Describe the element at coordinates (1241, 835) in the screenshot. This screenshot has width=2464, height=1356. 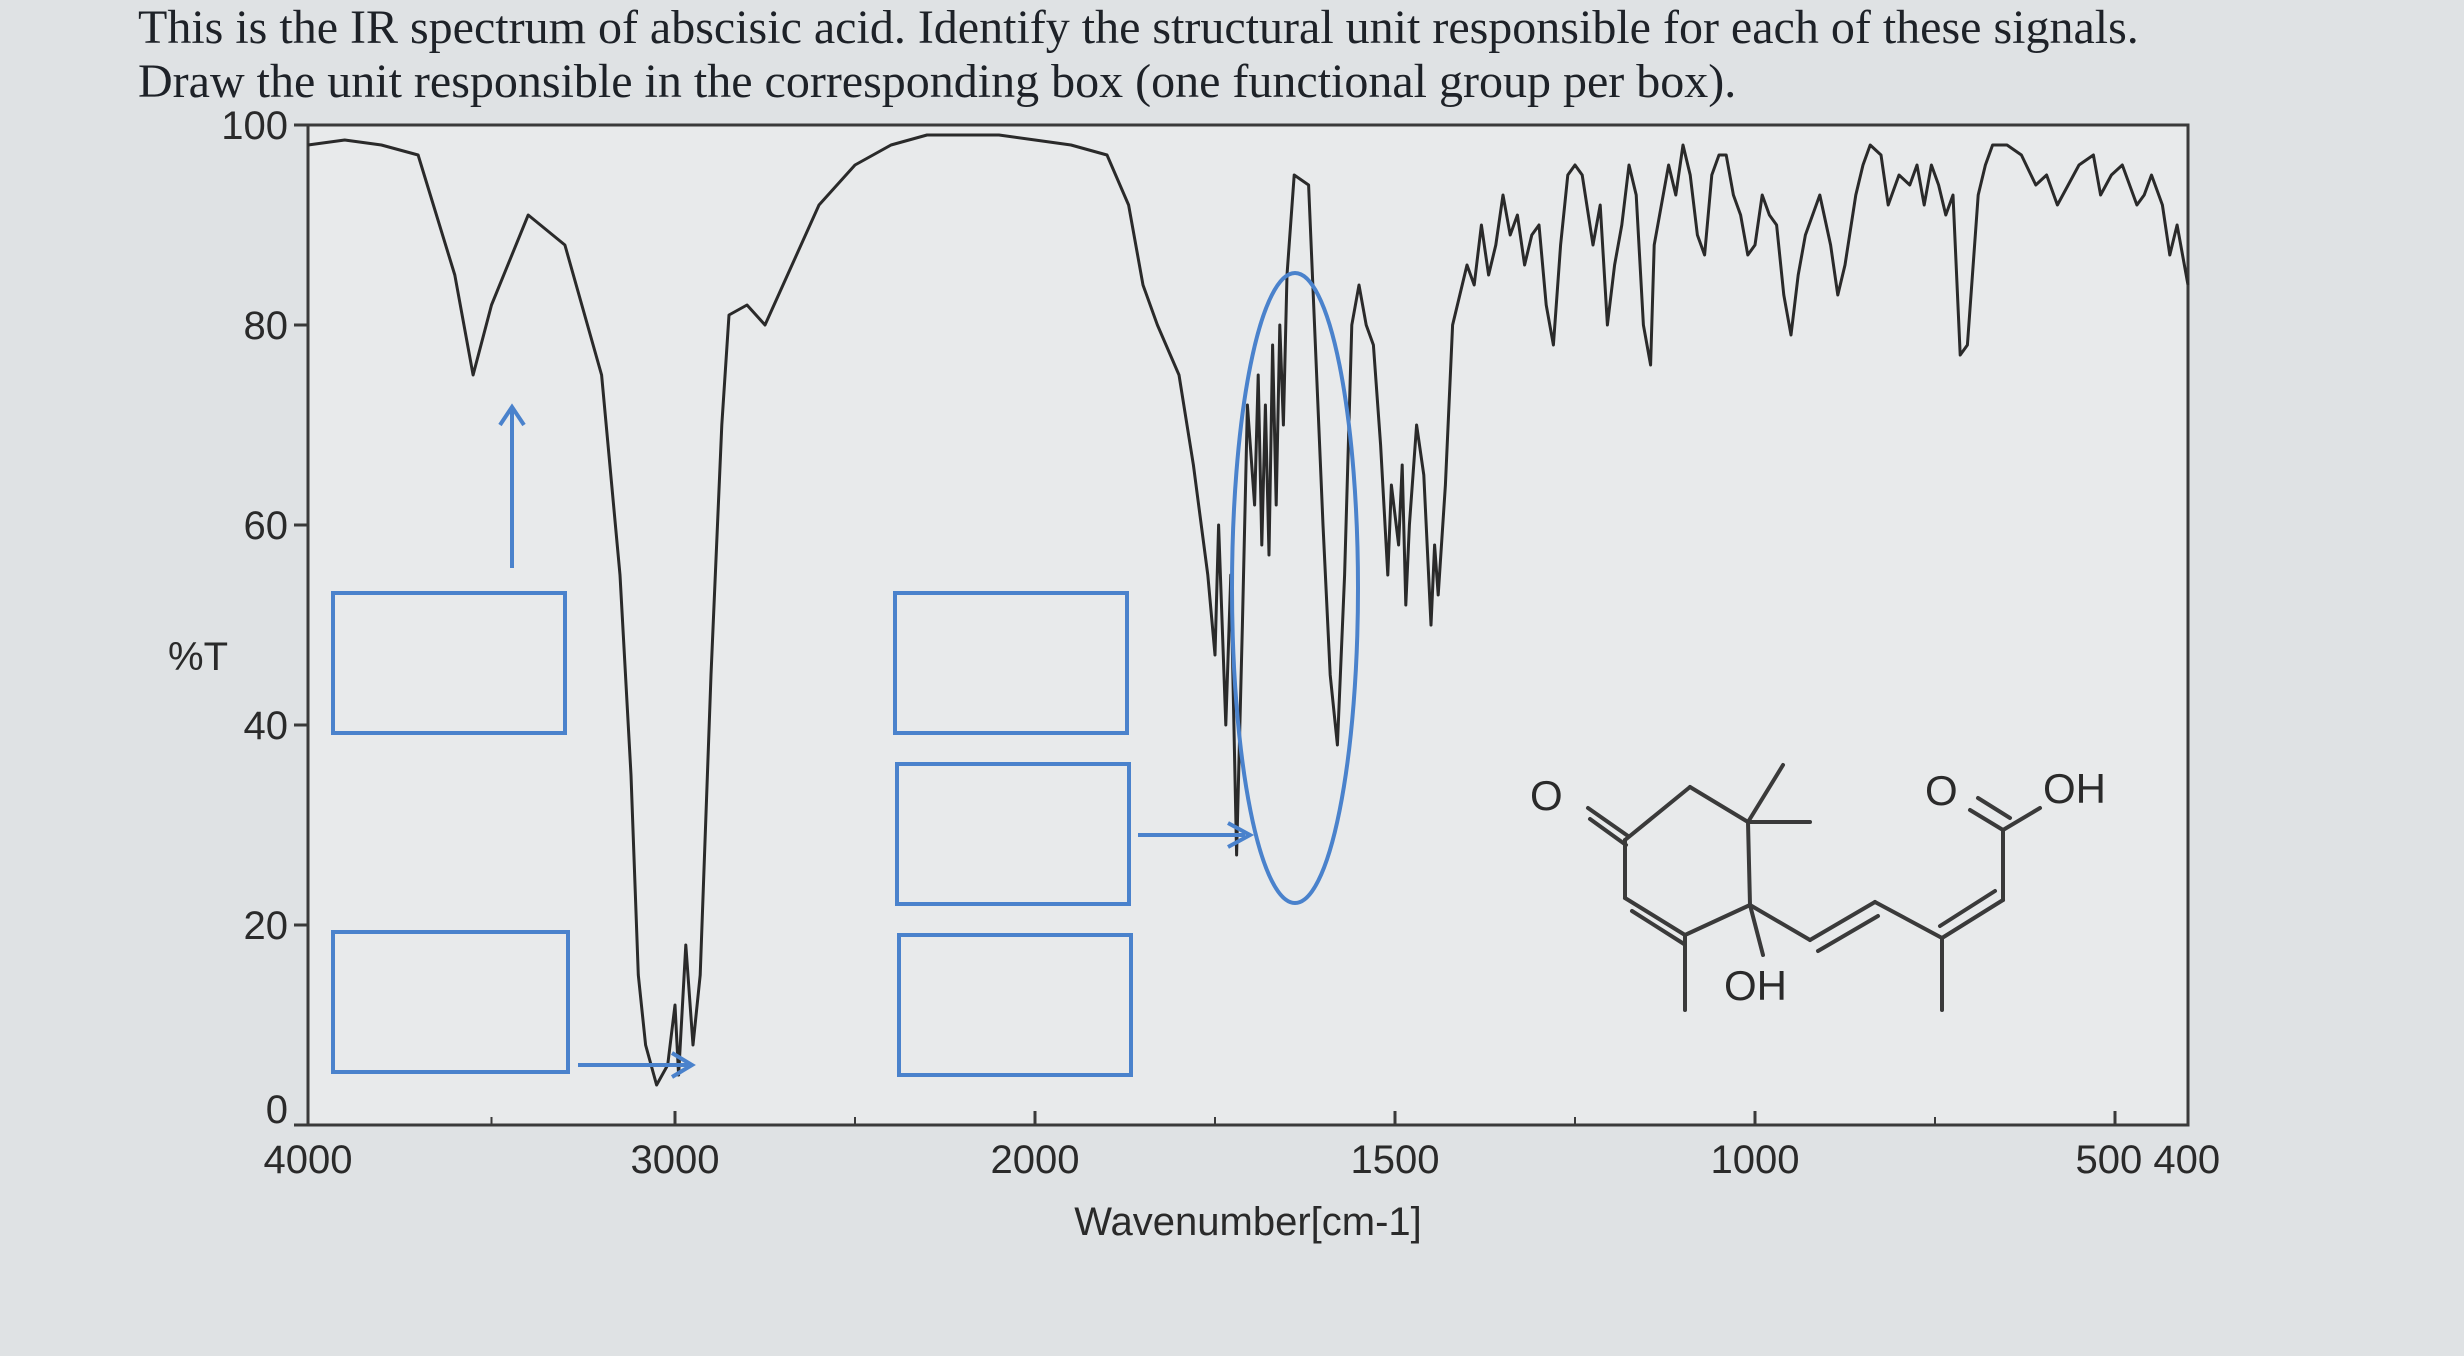
I see `arrow-head-carbonyl` at that location.